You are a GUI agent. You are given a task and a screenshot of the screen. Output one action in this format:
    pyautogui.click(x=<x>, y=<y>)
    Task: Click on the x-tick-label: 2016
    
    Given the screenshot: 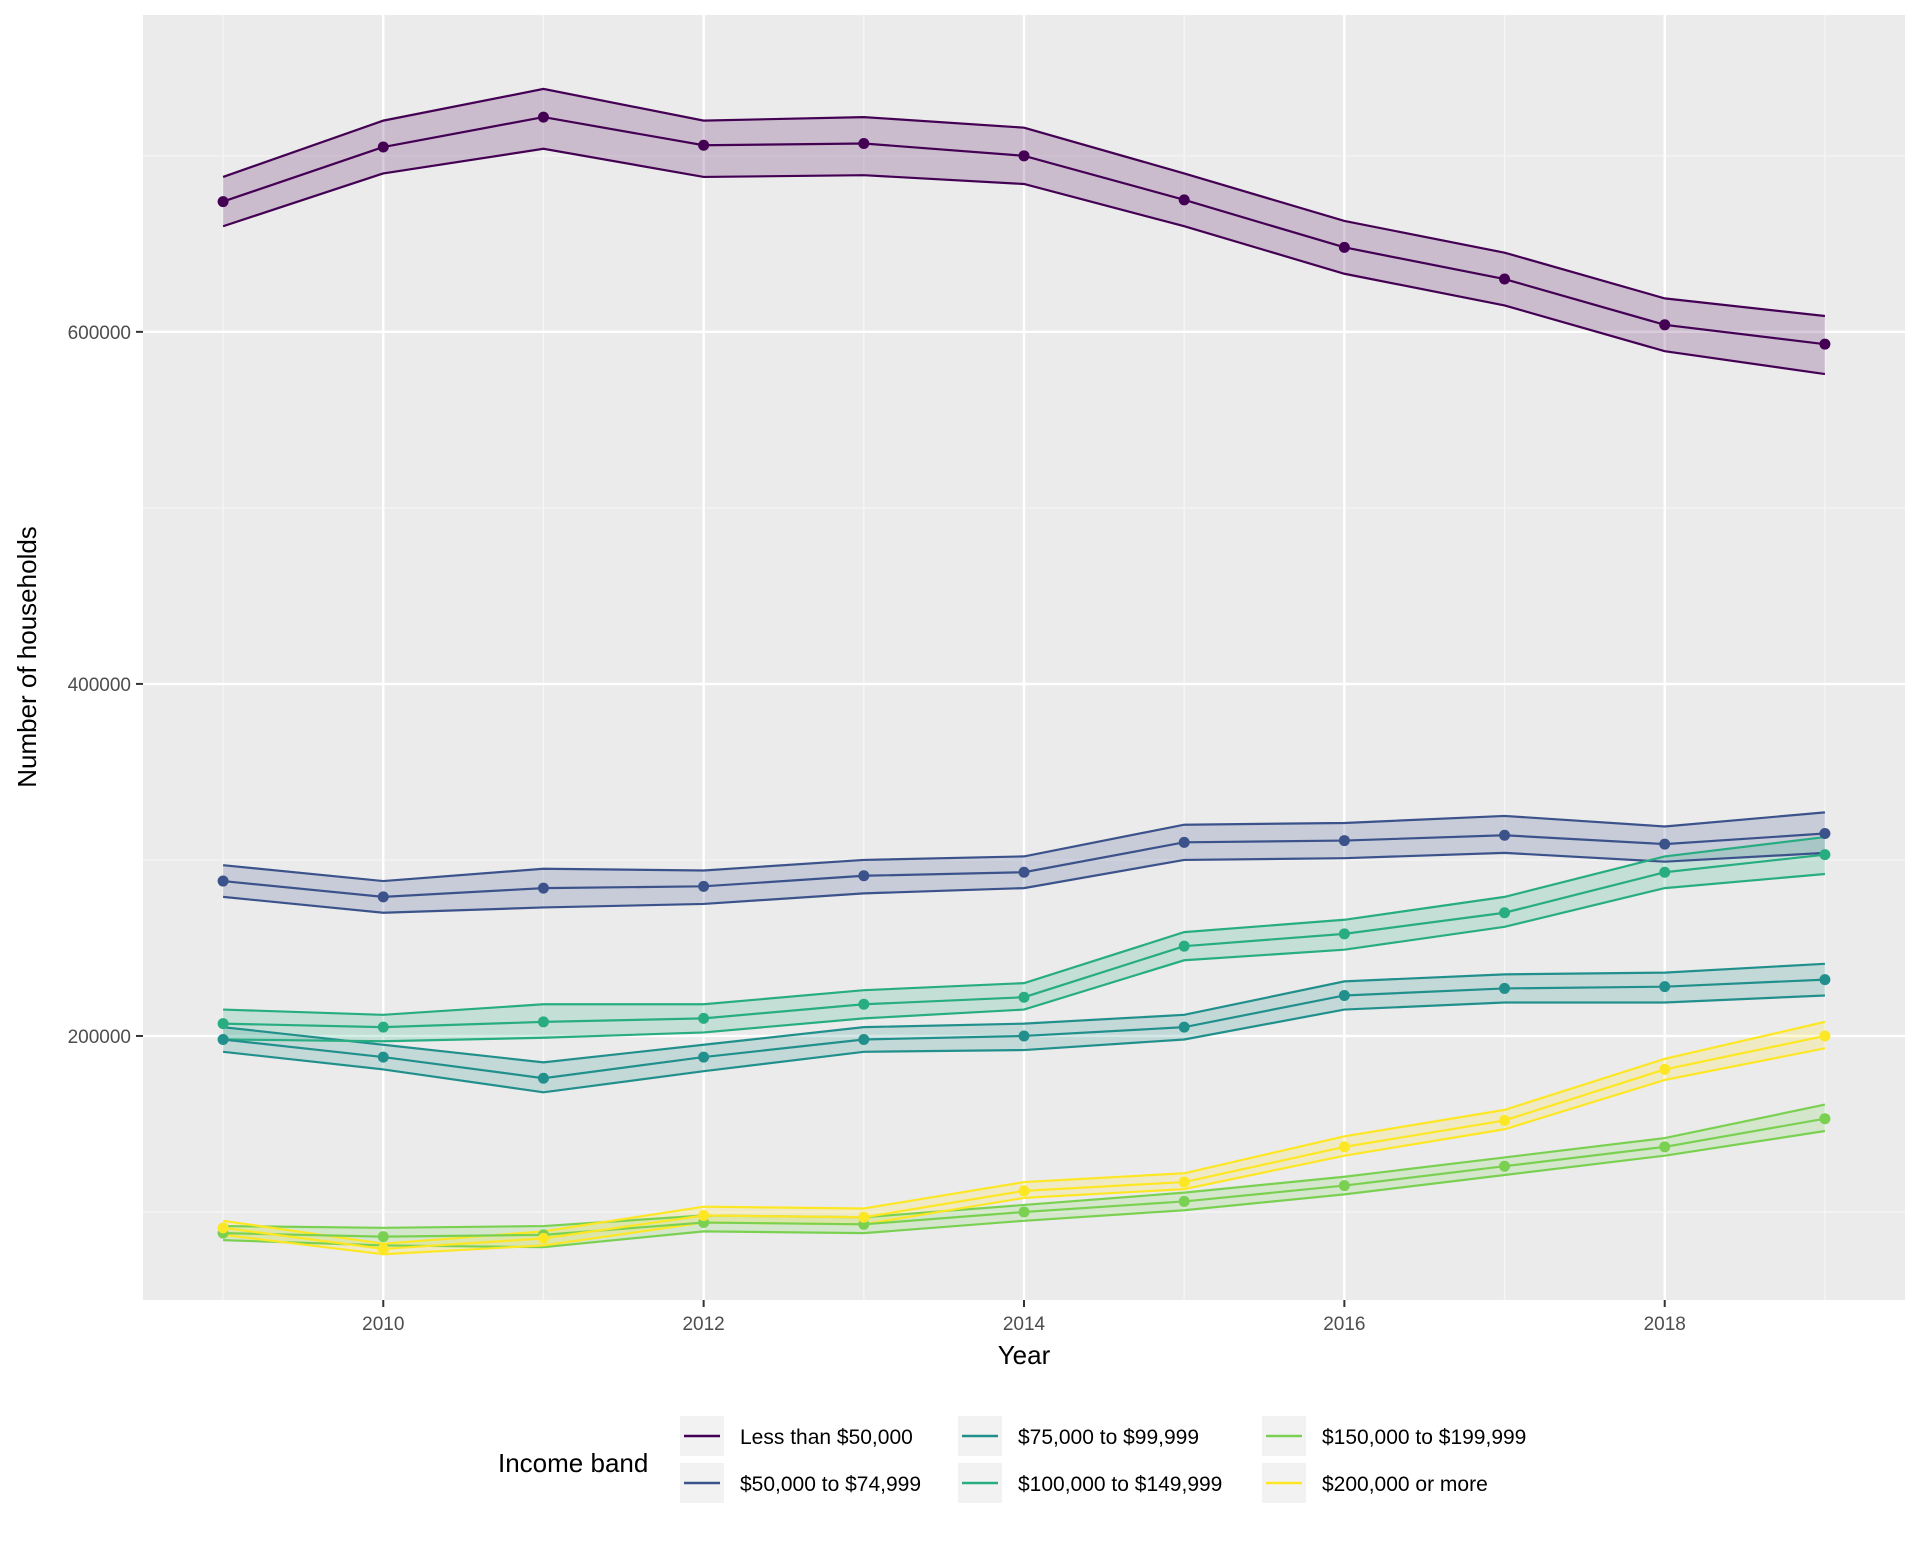 What is the action you would take?
    pyautogui.click(x=1344, y=1324)
    